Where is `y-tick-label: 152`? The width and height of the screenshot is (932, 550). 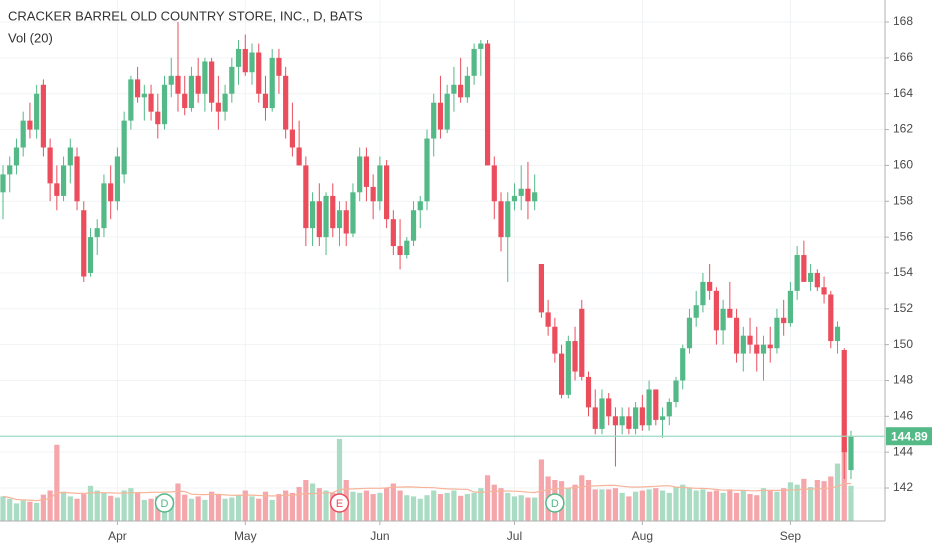 y-tick-label: 152 is located at coordinates (903, 308).